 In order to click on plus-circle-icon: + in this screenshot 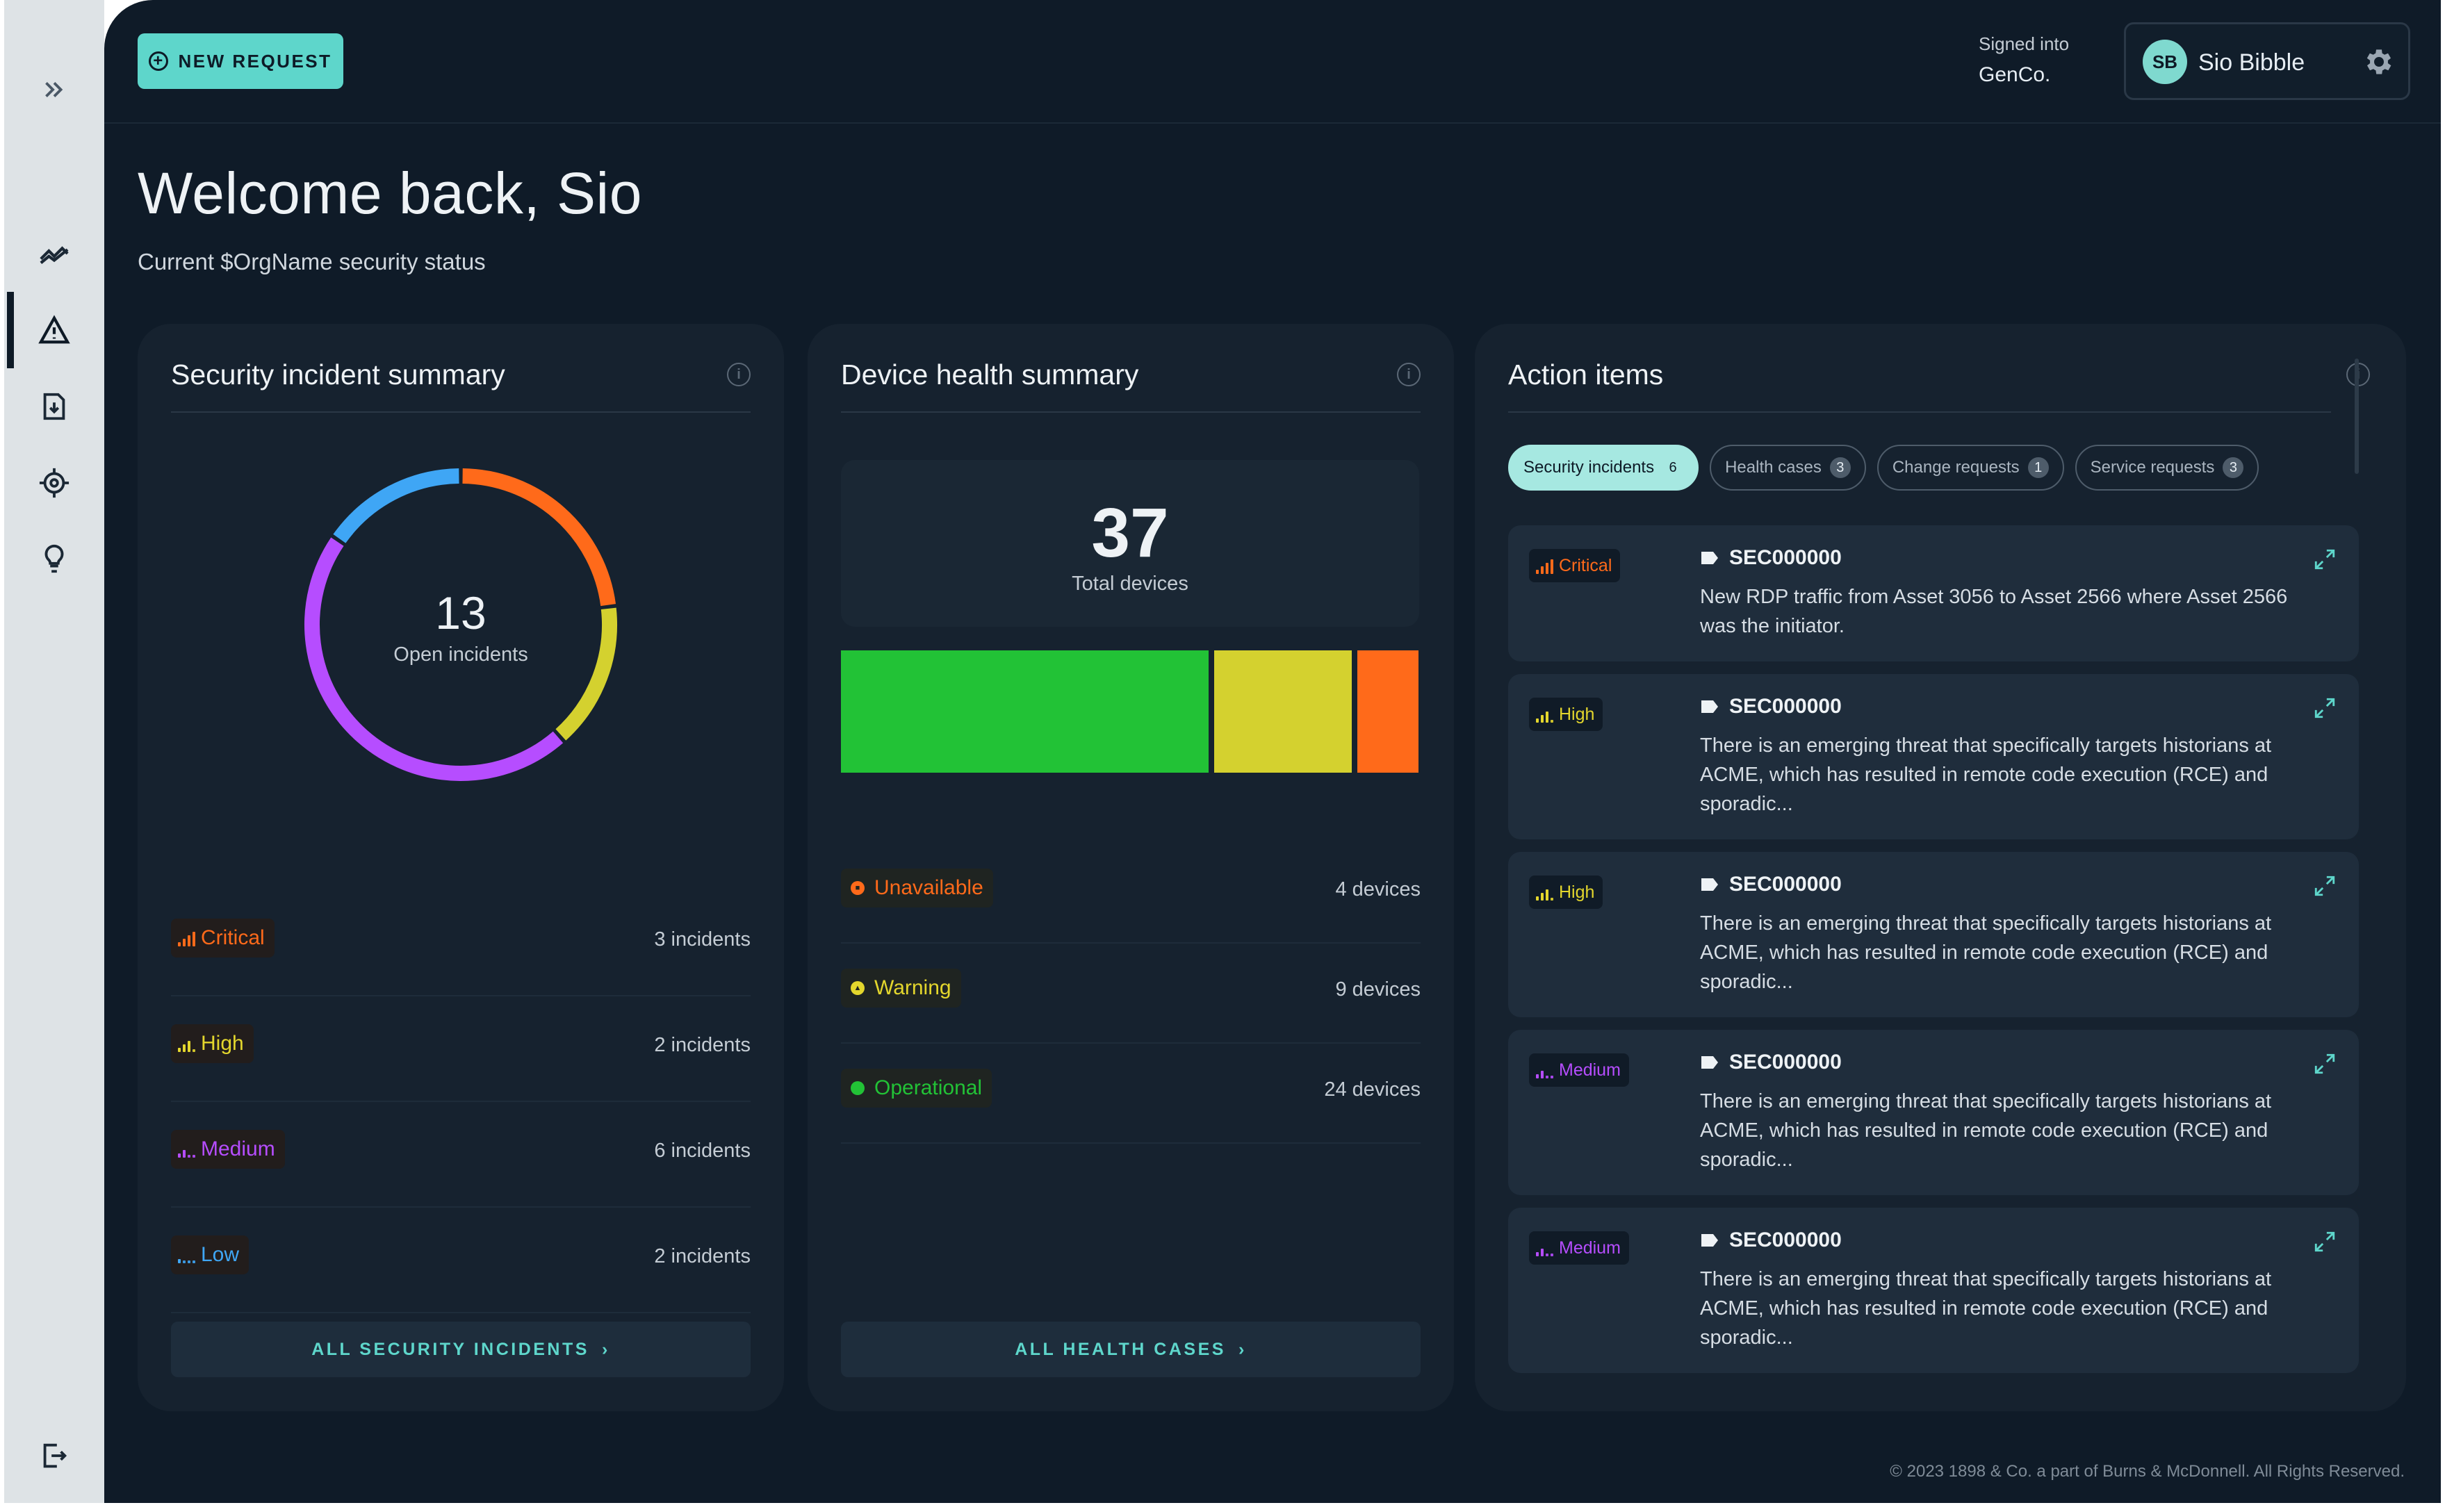, I will do `click(159, 61)`.